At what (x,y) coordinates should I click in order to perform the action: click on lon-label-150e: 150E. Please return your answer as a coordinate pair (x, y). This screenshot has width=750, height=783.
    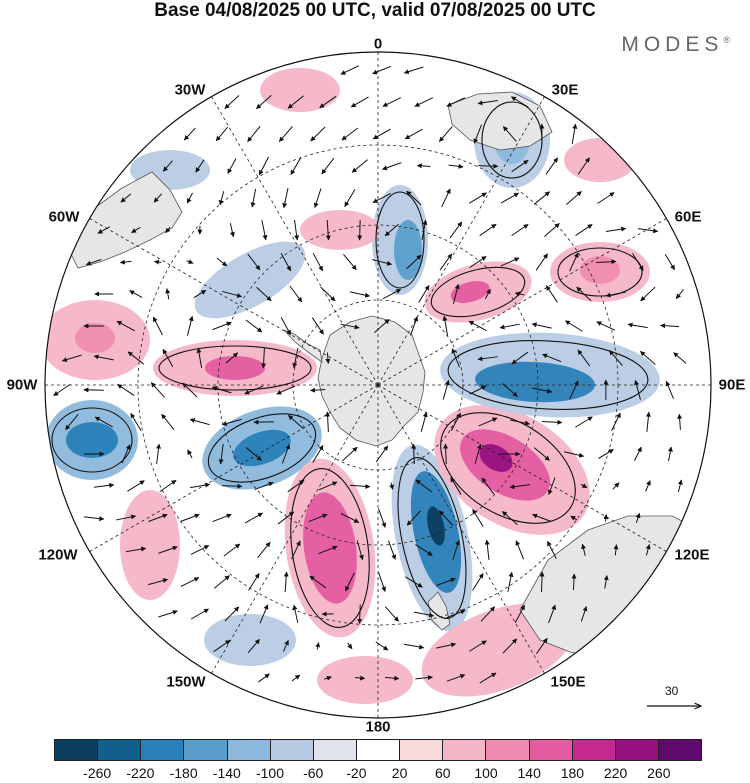
    Looking at the image, I should click on (568, 682).